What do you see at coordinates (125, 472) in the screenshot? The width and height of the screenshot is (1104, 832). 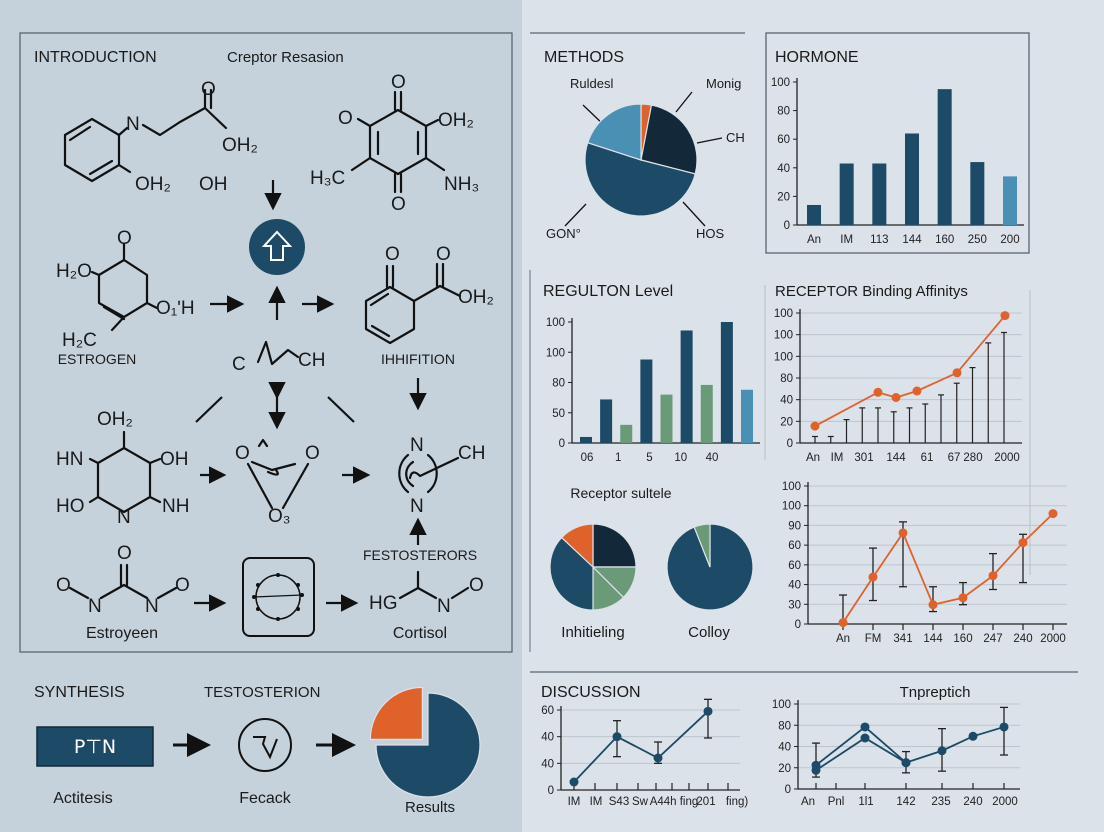 I see `molecule-5-bonds` at bounding box center [125, 472].